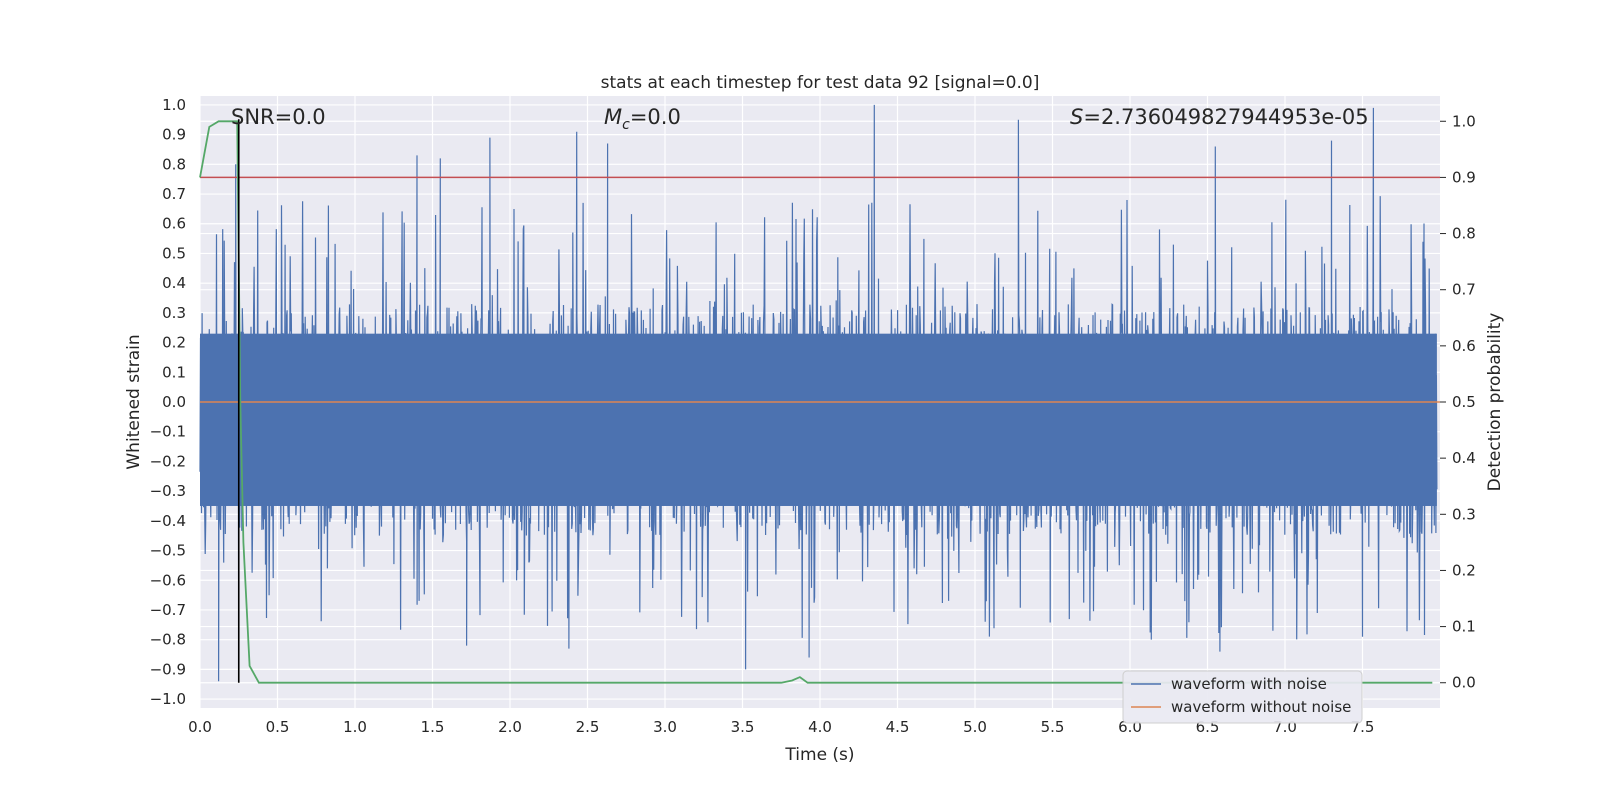  I want to click on y2-tick-label: 0.7, so click(1464, 290).